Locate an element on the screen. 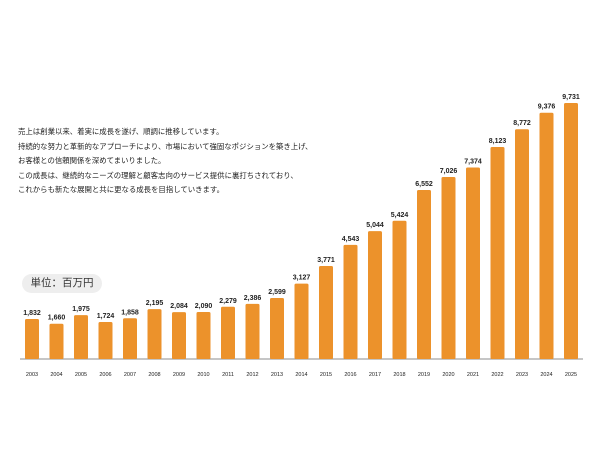 The width and height of the screenshot is (600, 450). value-label: 7,374 is located at coordinates (473, 161).